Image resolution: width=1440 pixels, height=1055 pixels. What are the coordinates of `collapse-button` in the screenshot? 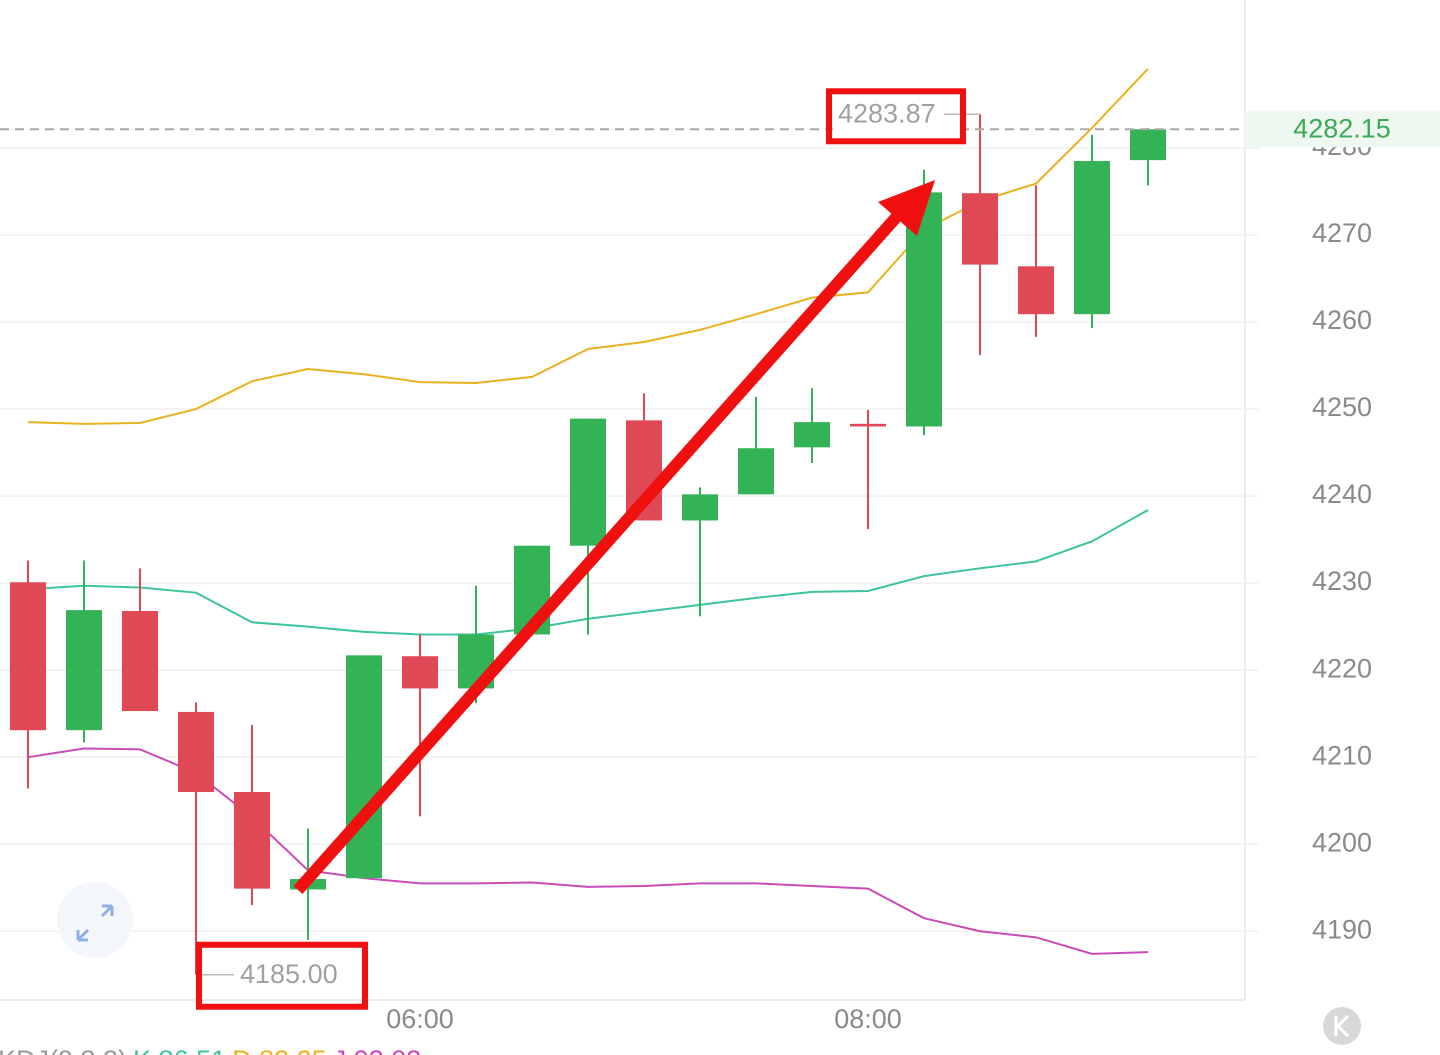 It's located at (1342, 1026).